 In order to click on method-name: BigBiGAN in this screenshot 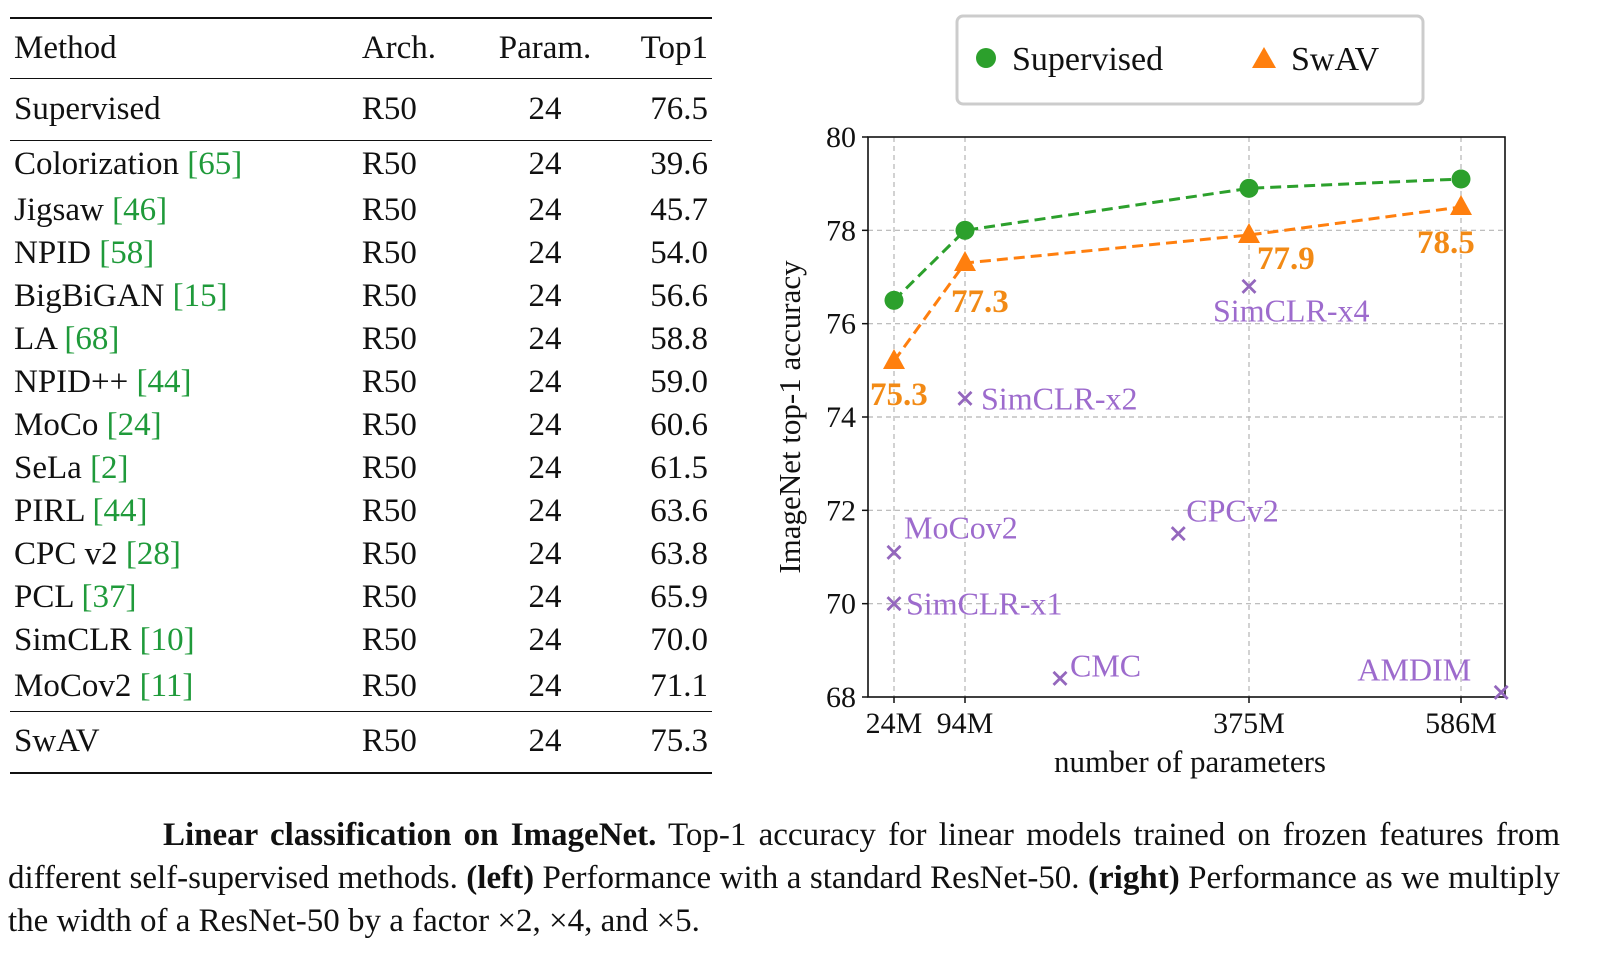, I will do `click(93, 296)`.